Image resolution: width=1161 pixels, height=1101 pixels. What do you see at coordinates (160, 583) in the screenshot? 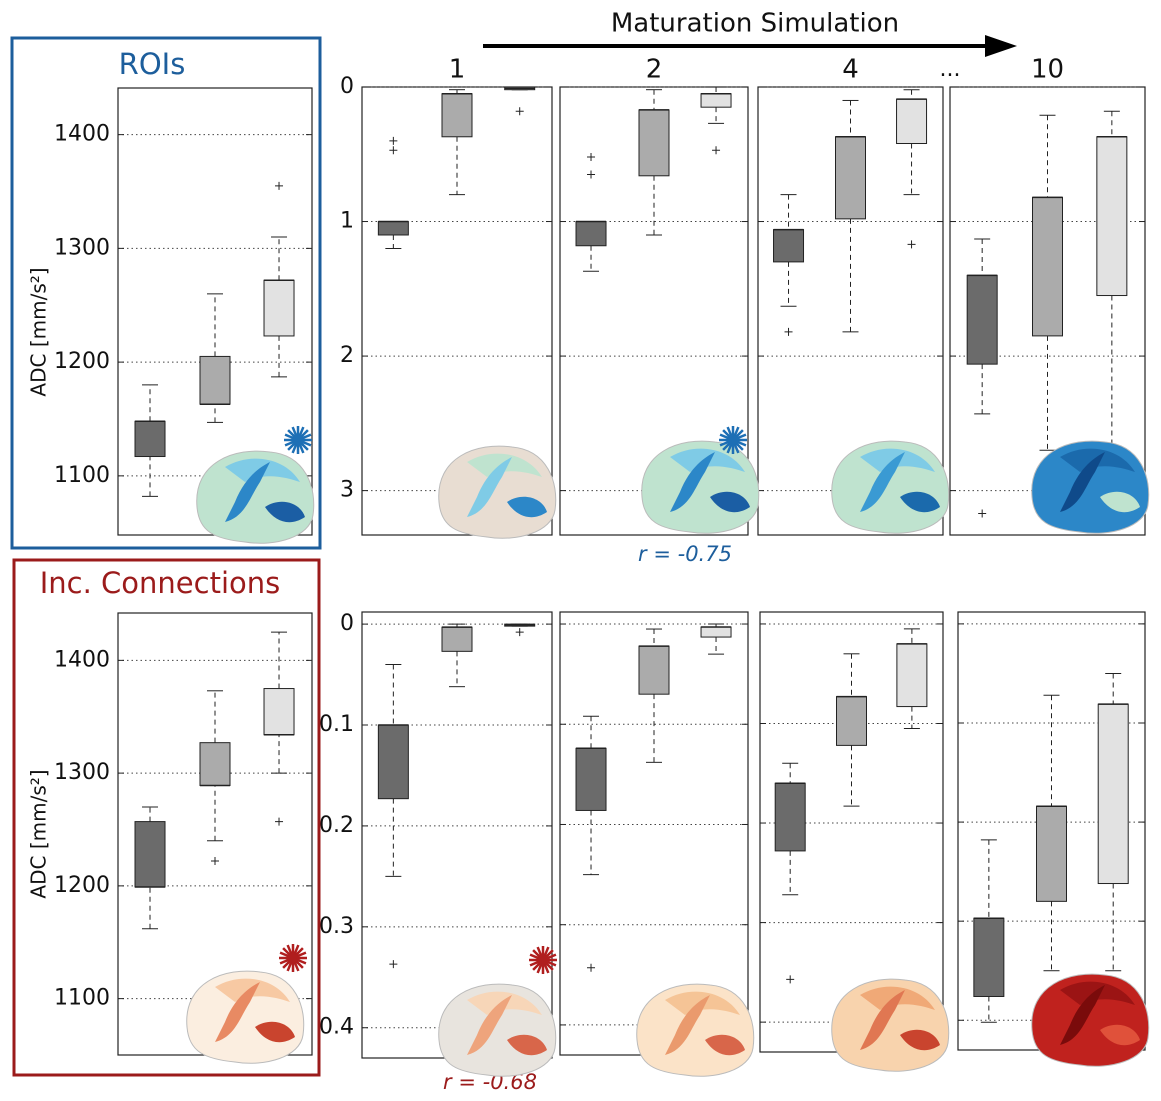
I see `panel-title: Inc. Connections` at bounding box center [160, 583].